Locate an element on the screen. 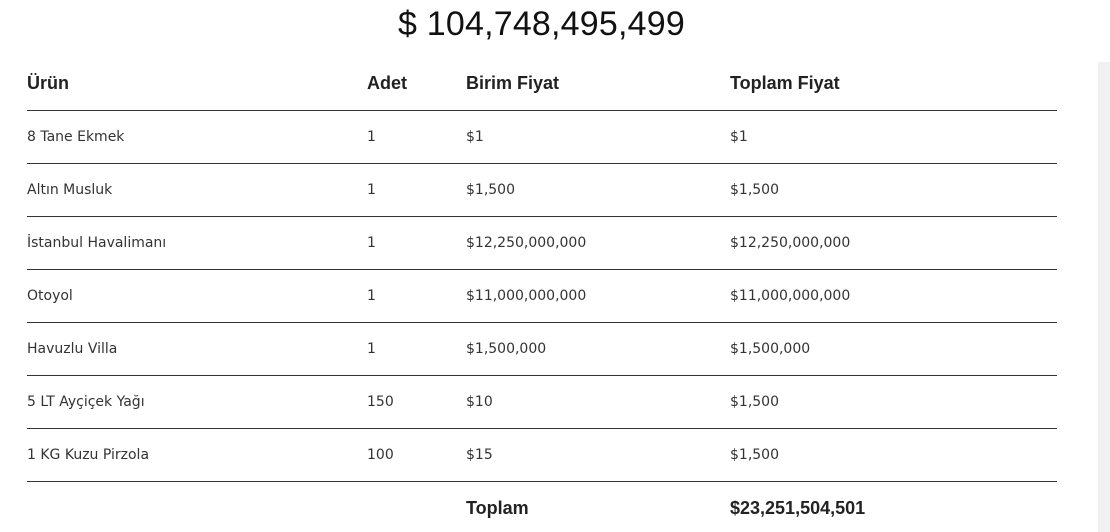 The width and height of the screenshot is (1110, 532). product-total-price: $1,500,000 is located at coordinates (893, 349).